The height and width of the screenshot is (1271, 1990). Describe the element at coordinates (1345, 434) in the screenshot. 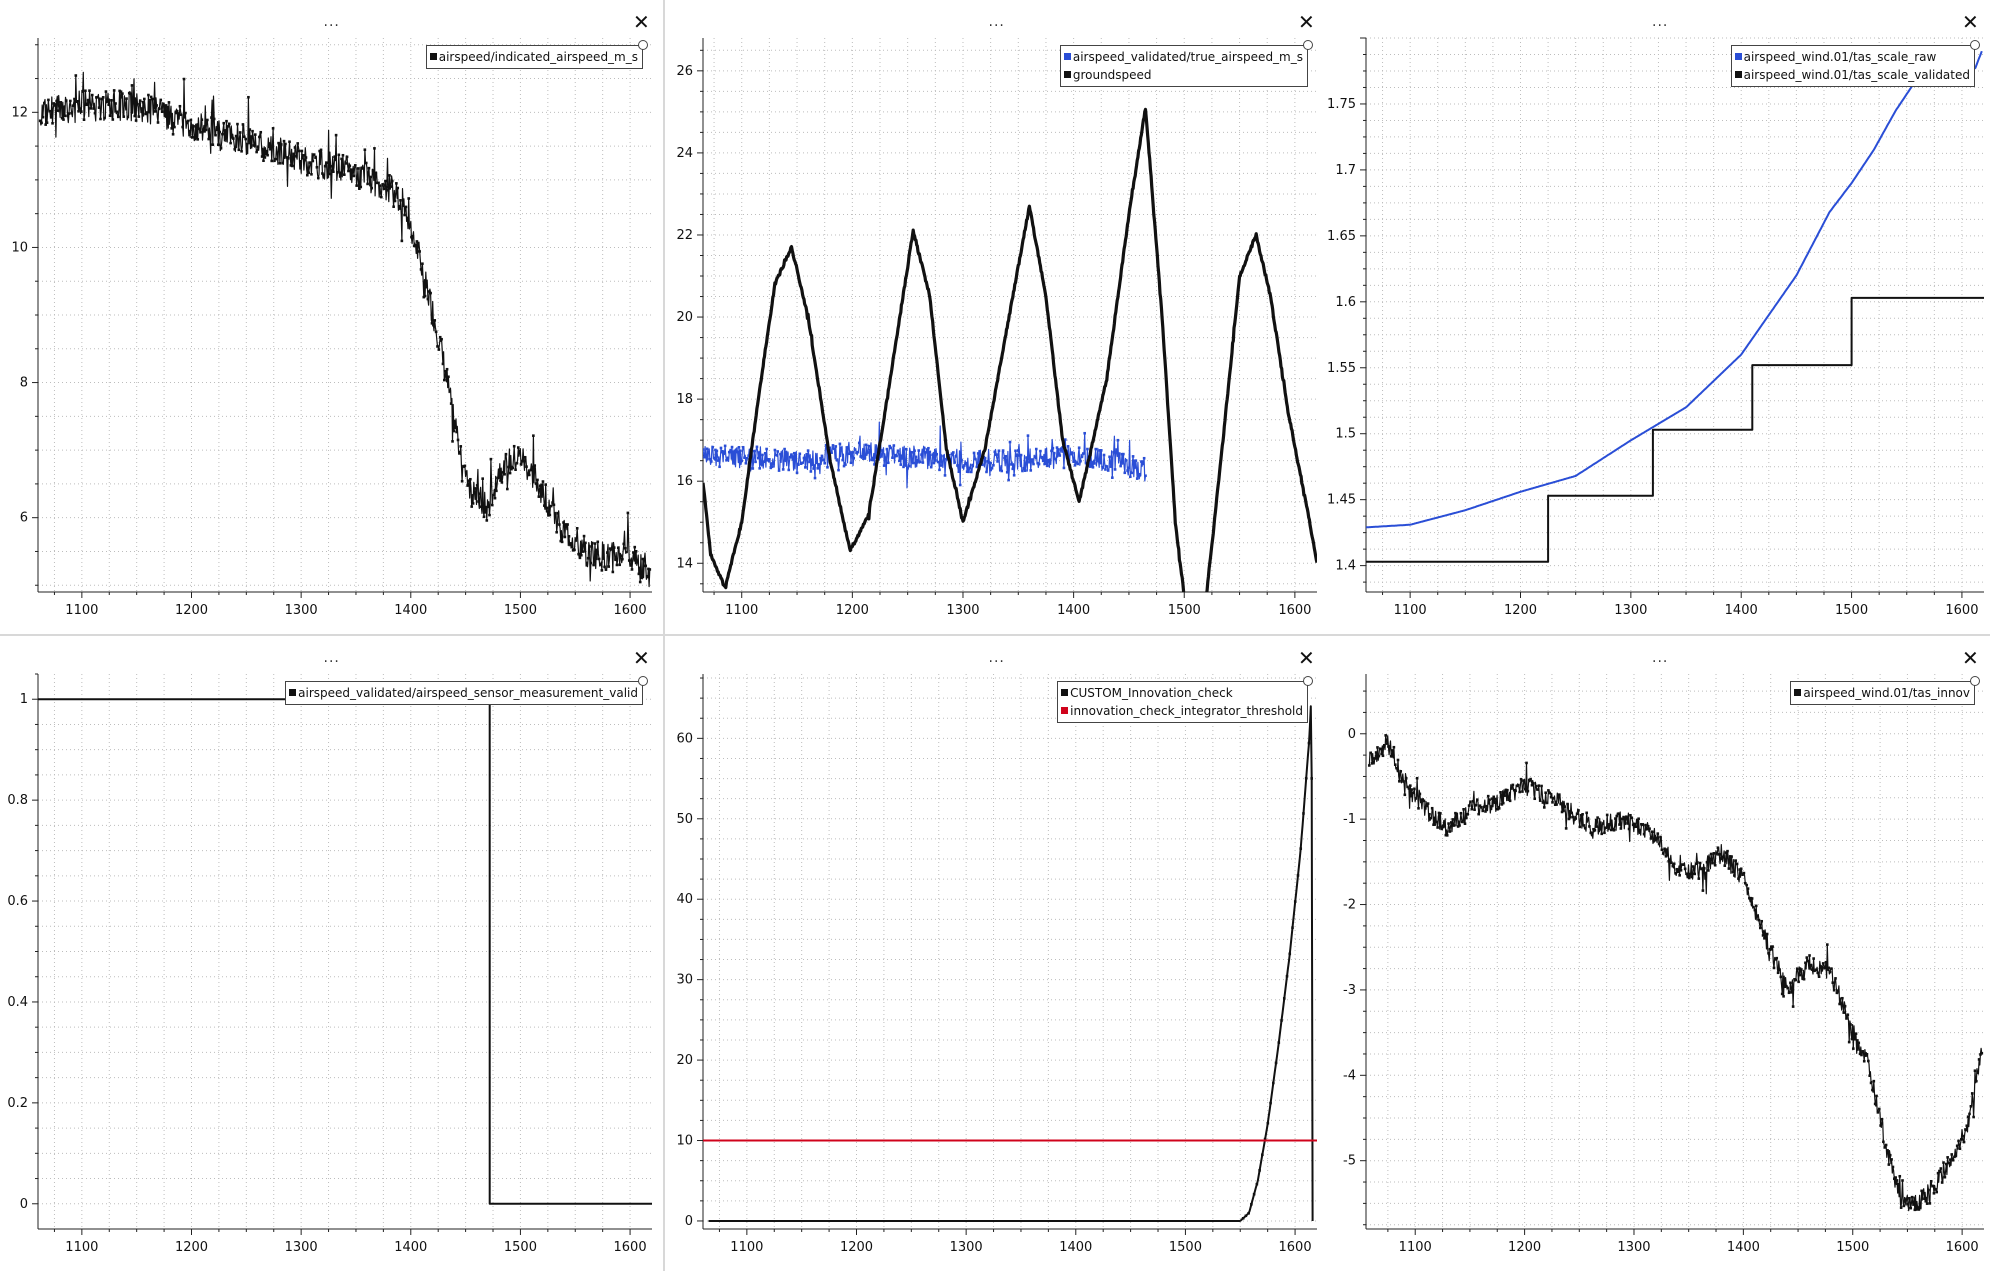

I see `y-tick-label: 1.5` at that location.